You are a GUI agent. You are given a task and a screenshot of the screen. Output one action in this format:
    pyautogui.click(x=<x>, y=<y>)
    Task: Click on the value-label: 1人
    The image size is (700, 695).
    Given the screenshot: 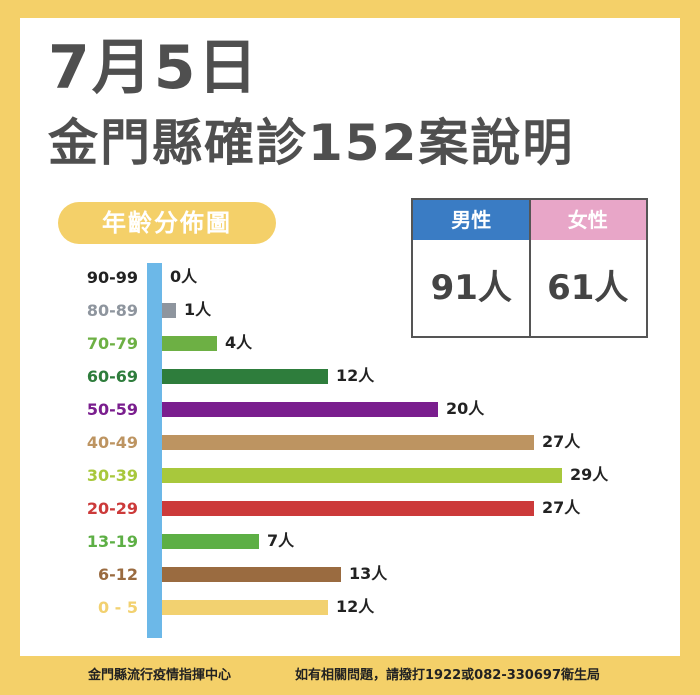 What is the action you would take?
    pyautogui.click(x=198, y=309)
    